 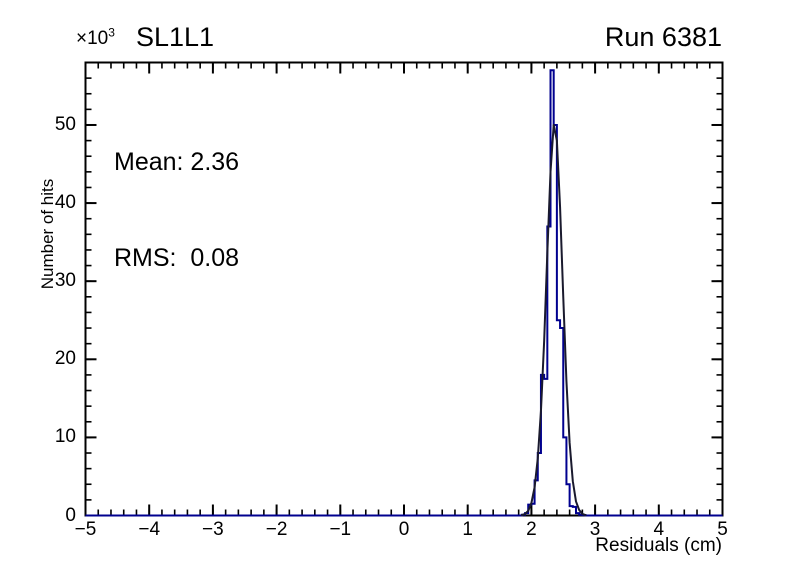 I want to click on statistics-annotation: Mean: 2.36 RMS: 0.08, so click(x=176, y=210).